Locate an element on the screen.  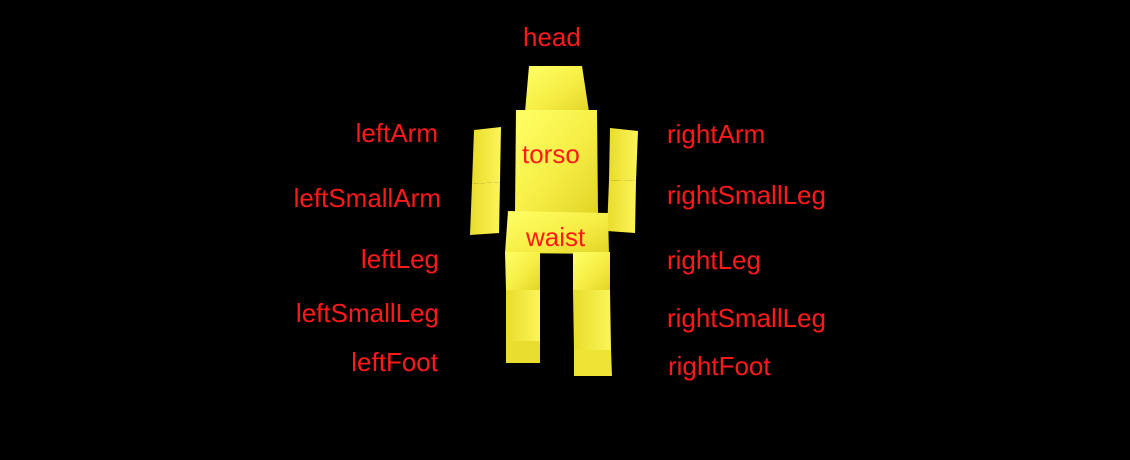
label-left-leg: leftLeg is located at coordinates (399, 259).